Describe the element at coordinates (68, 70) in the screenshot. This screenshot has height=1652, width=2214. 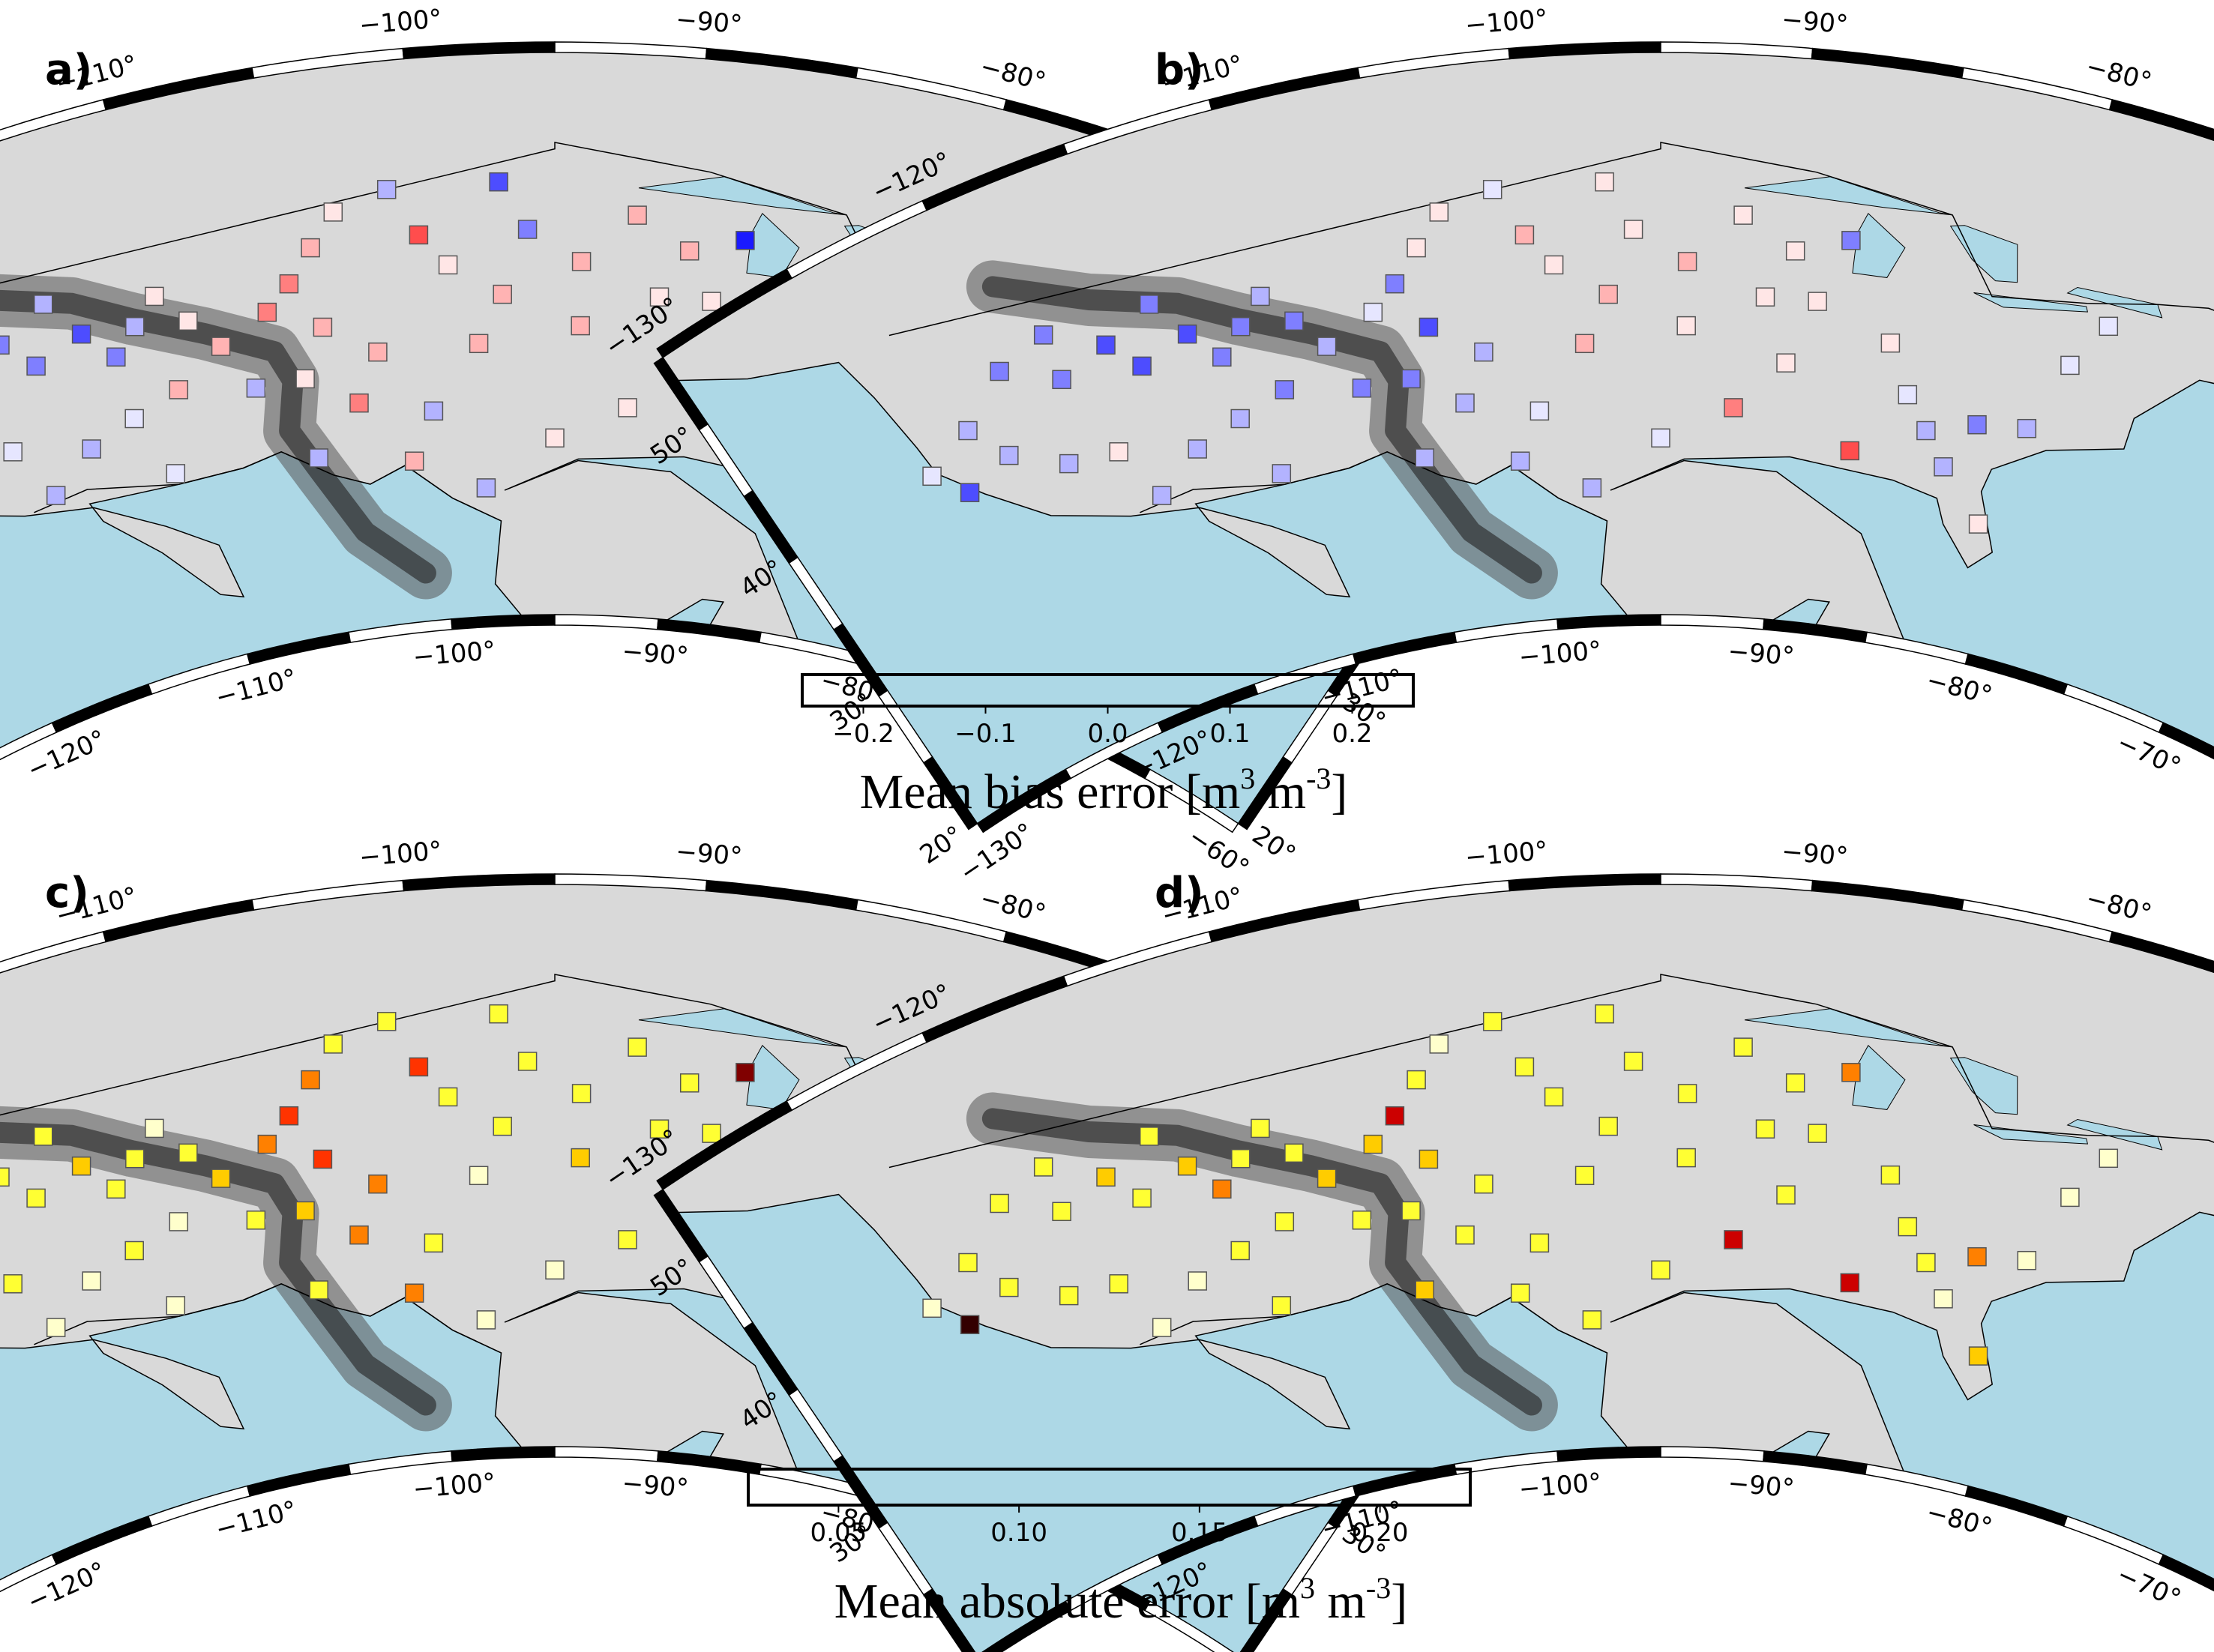
I see `panel-label-a: a)` at that location.